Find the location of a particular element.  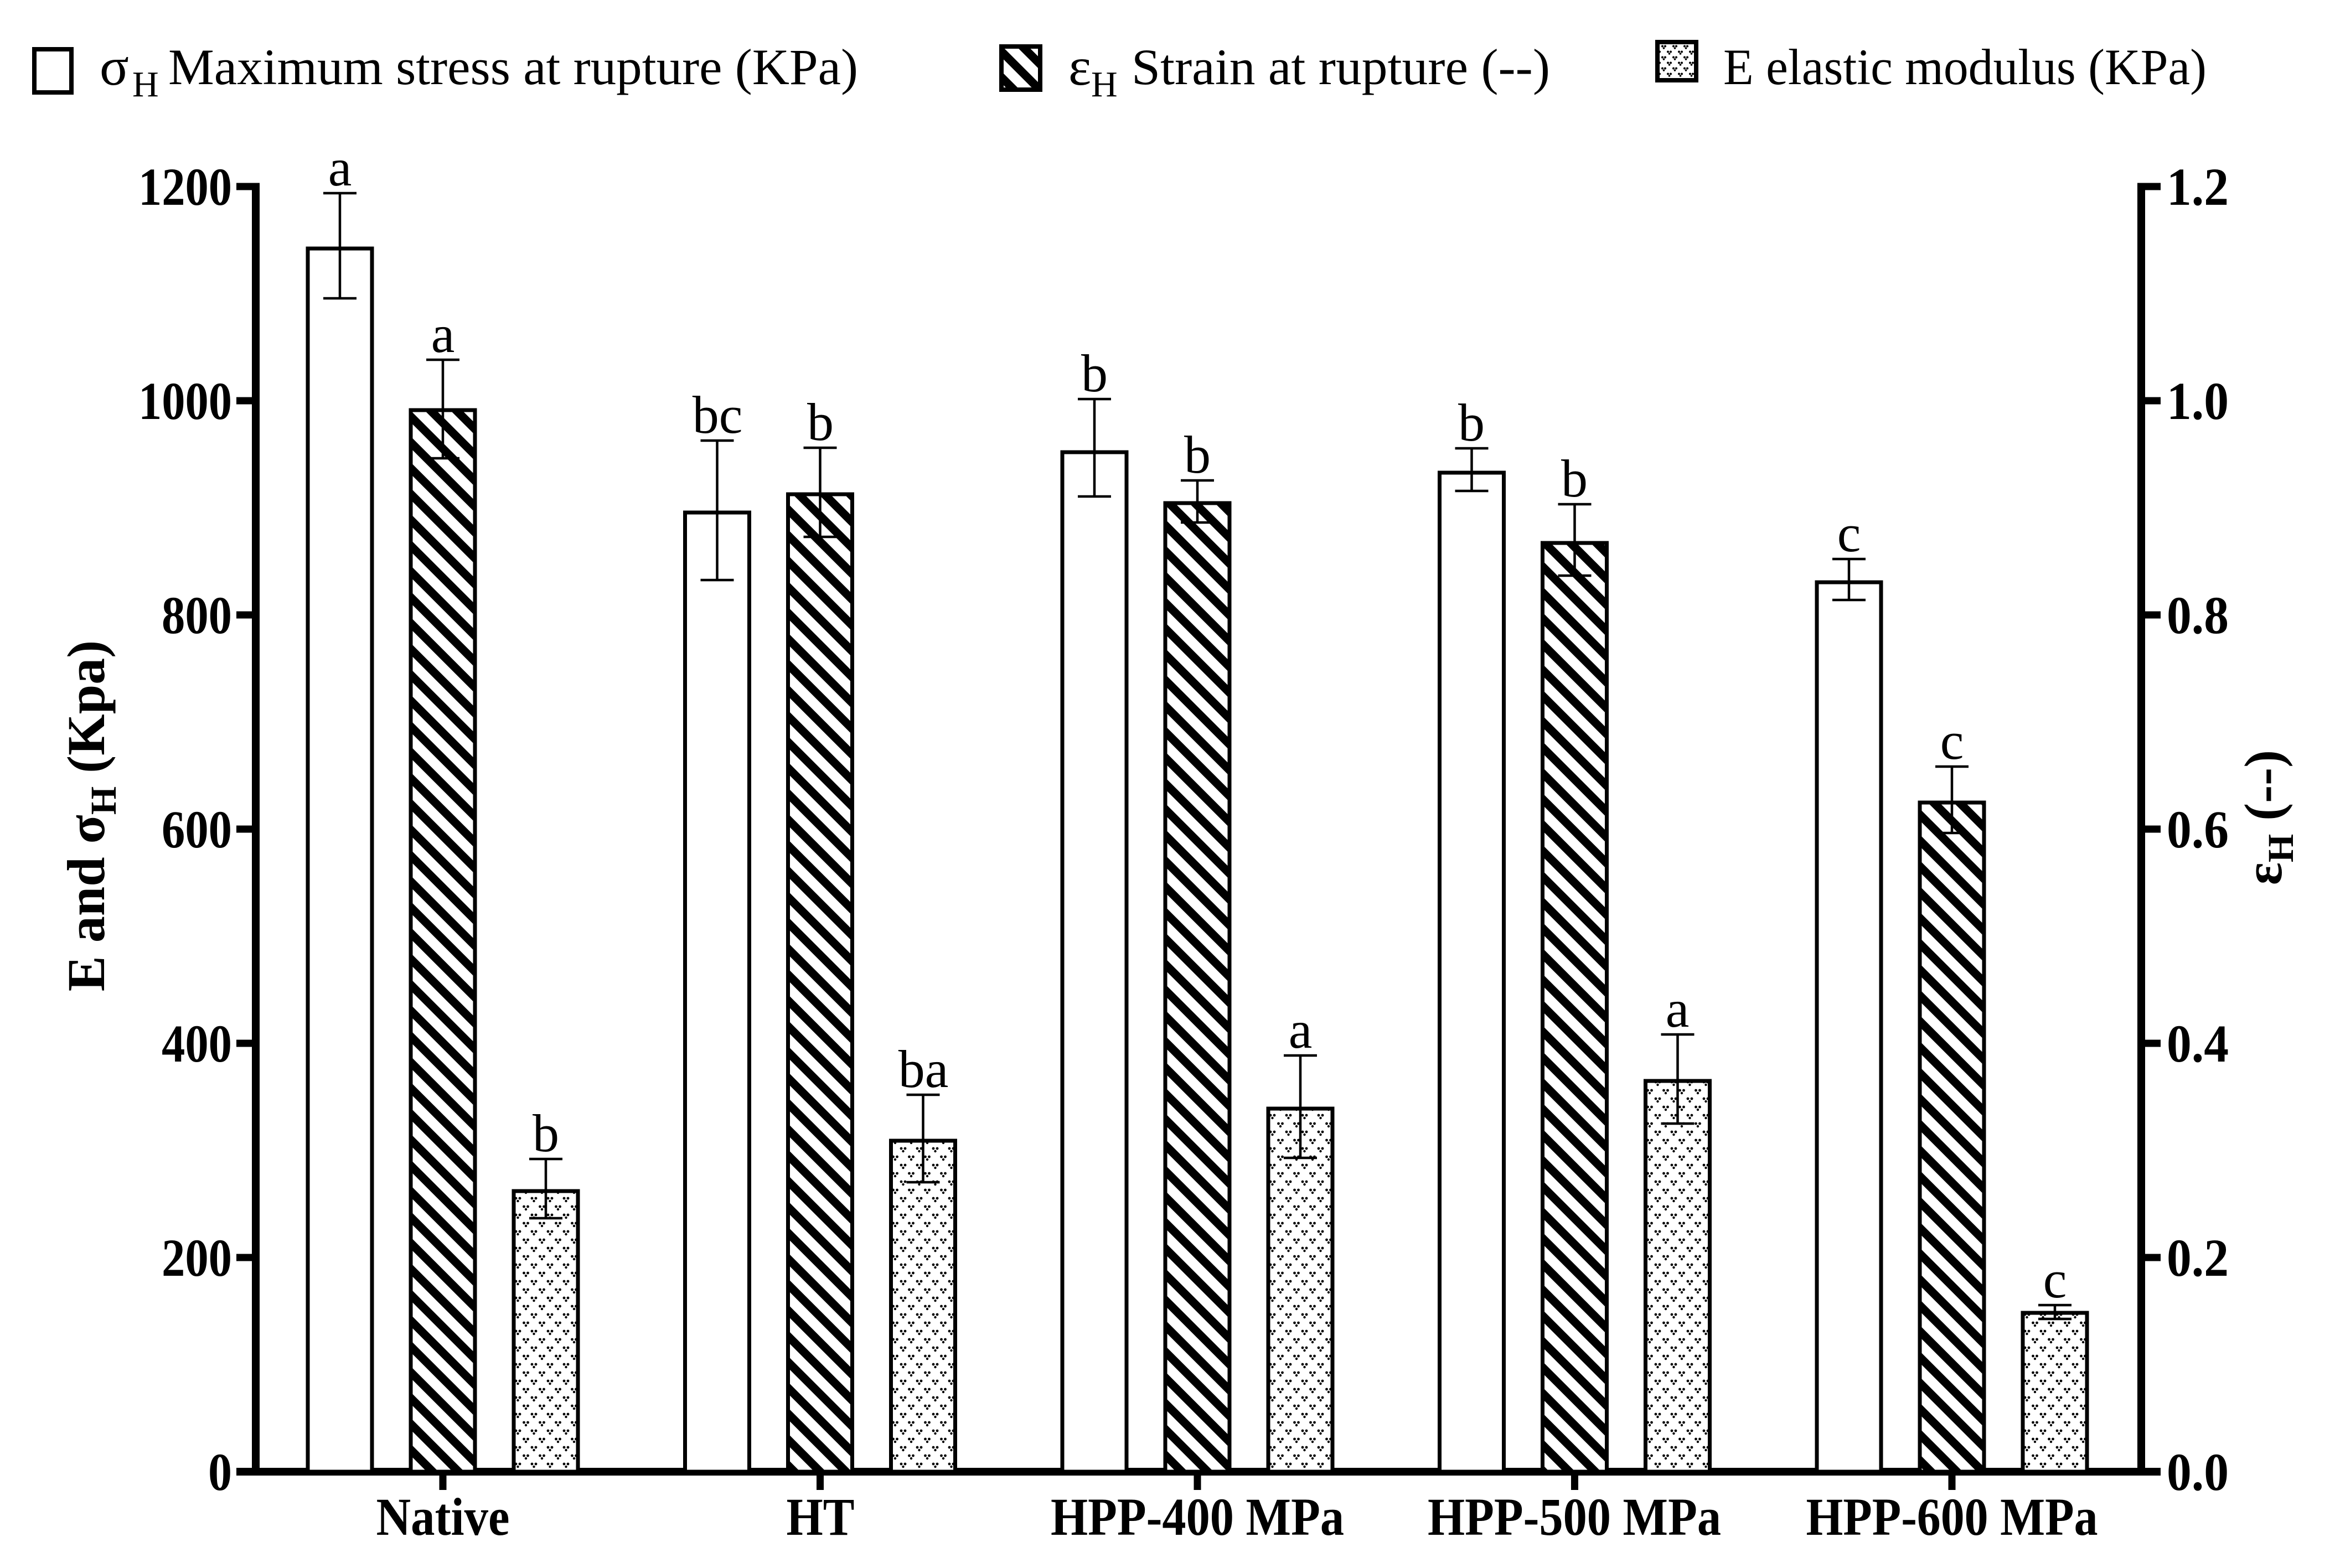

svg-text: bc is located at coordinates (718, 414).